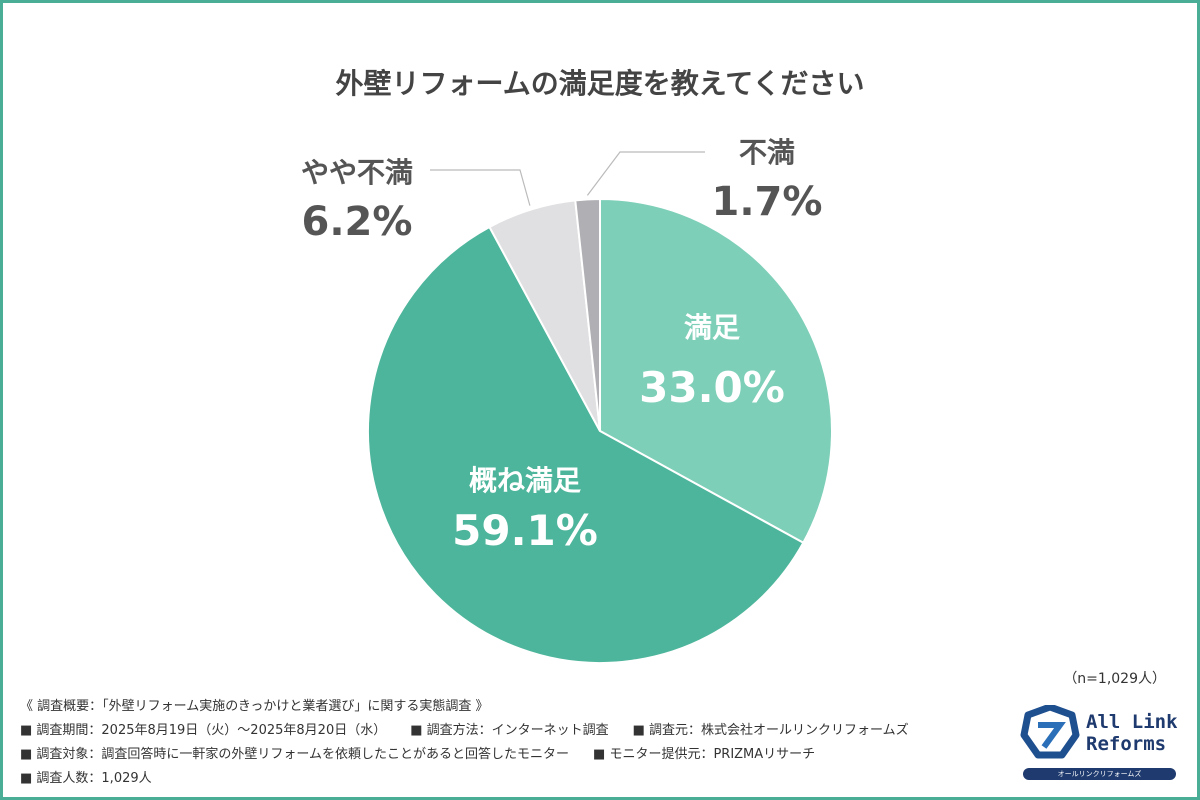 The height and width of the screenshot is (800, 1200). What do you see at coordinates (357, 172) in the screenshot?
I see `slice-label-2: やや不満` at bounding box center [357, 172].